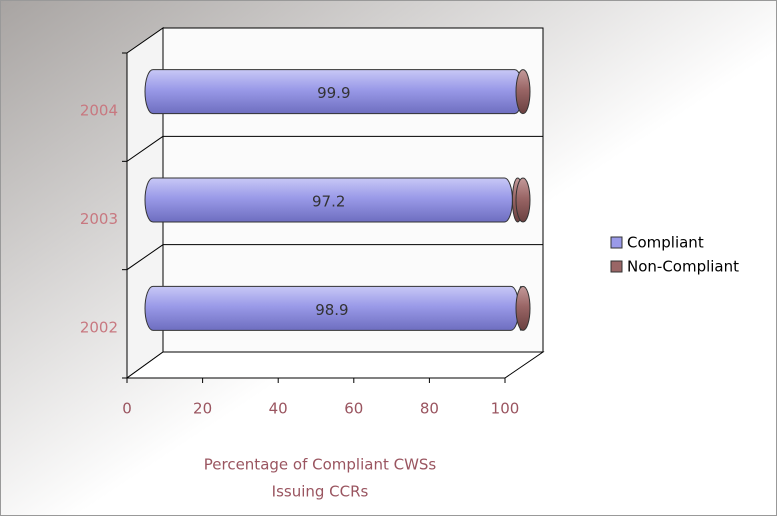 The height and width of the screenshot is (516, 777). I want to click on y-tick-label: 2004, so click(99, 111).